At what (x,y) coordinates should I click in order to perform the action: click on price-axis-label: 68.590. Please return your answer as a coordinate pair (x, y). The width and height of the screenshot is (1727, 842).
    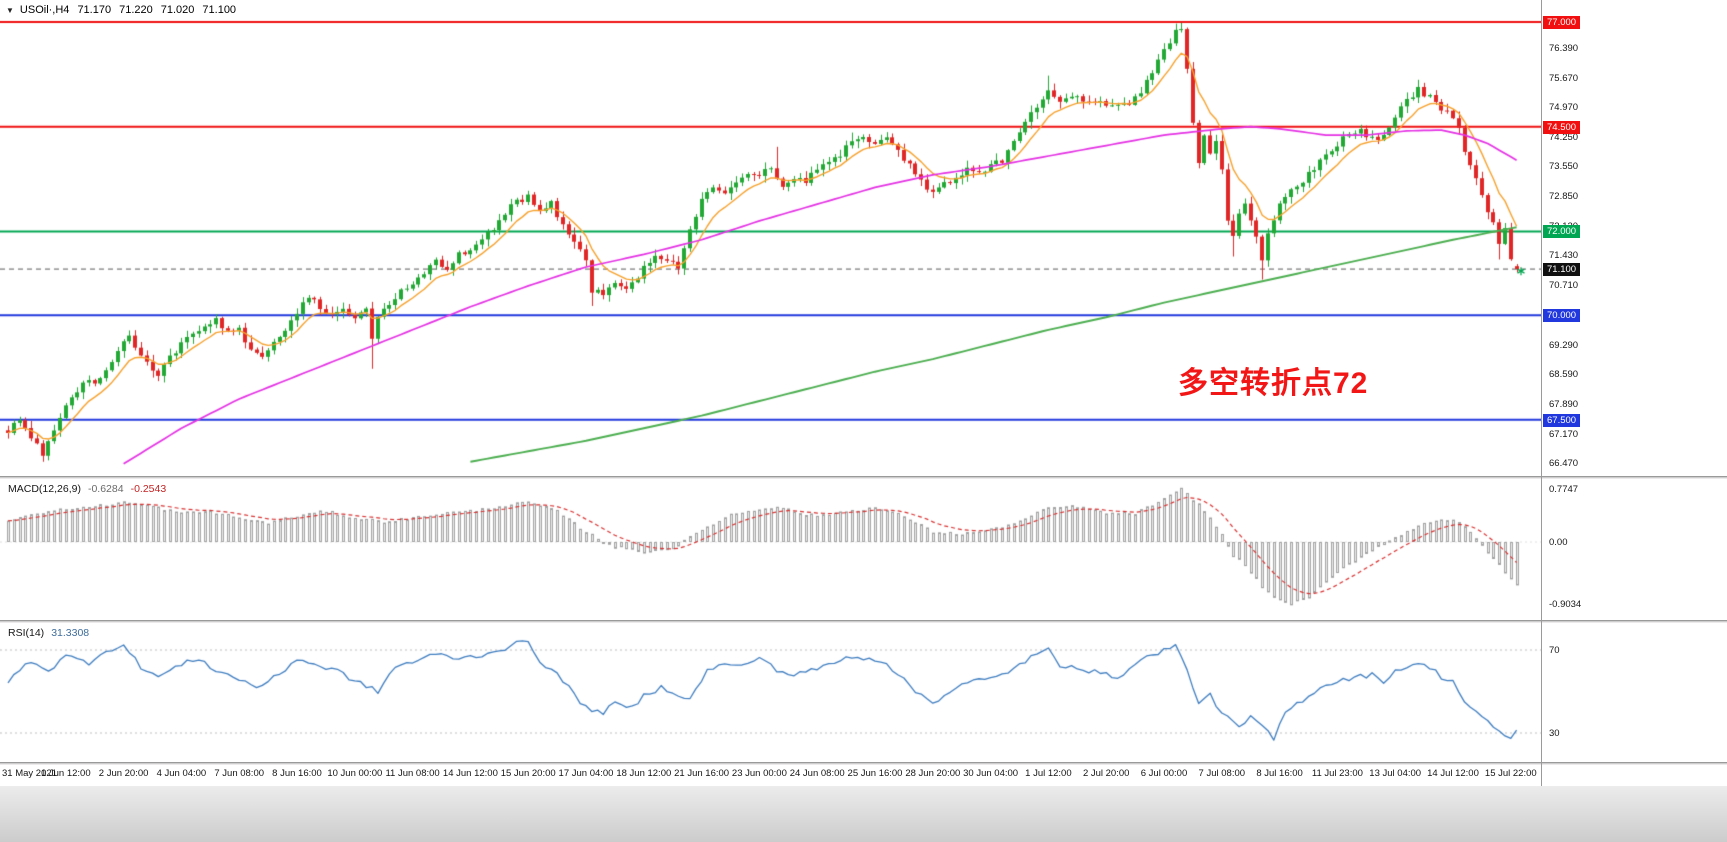
    Looking at the image, I should click on (1564, 375).